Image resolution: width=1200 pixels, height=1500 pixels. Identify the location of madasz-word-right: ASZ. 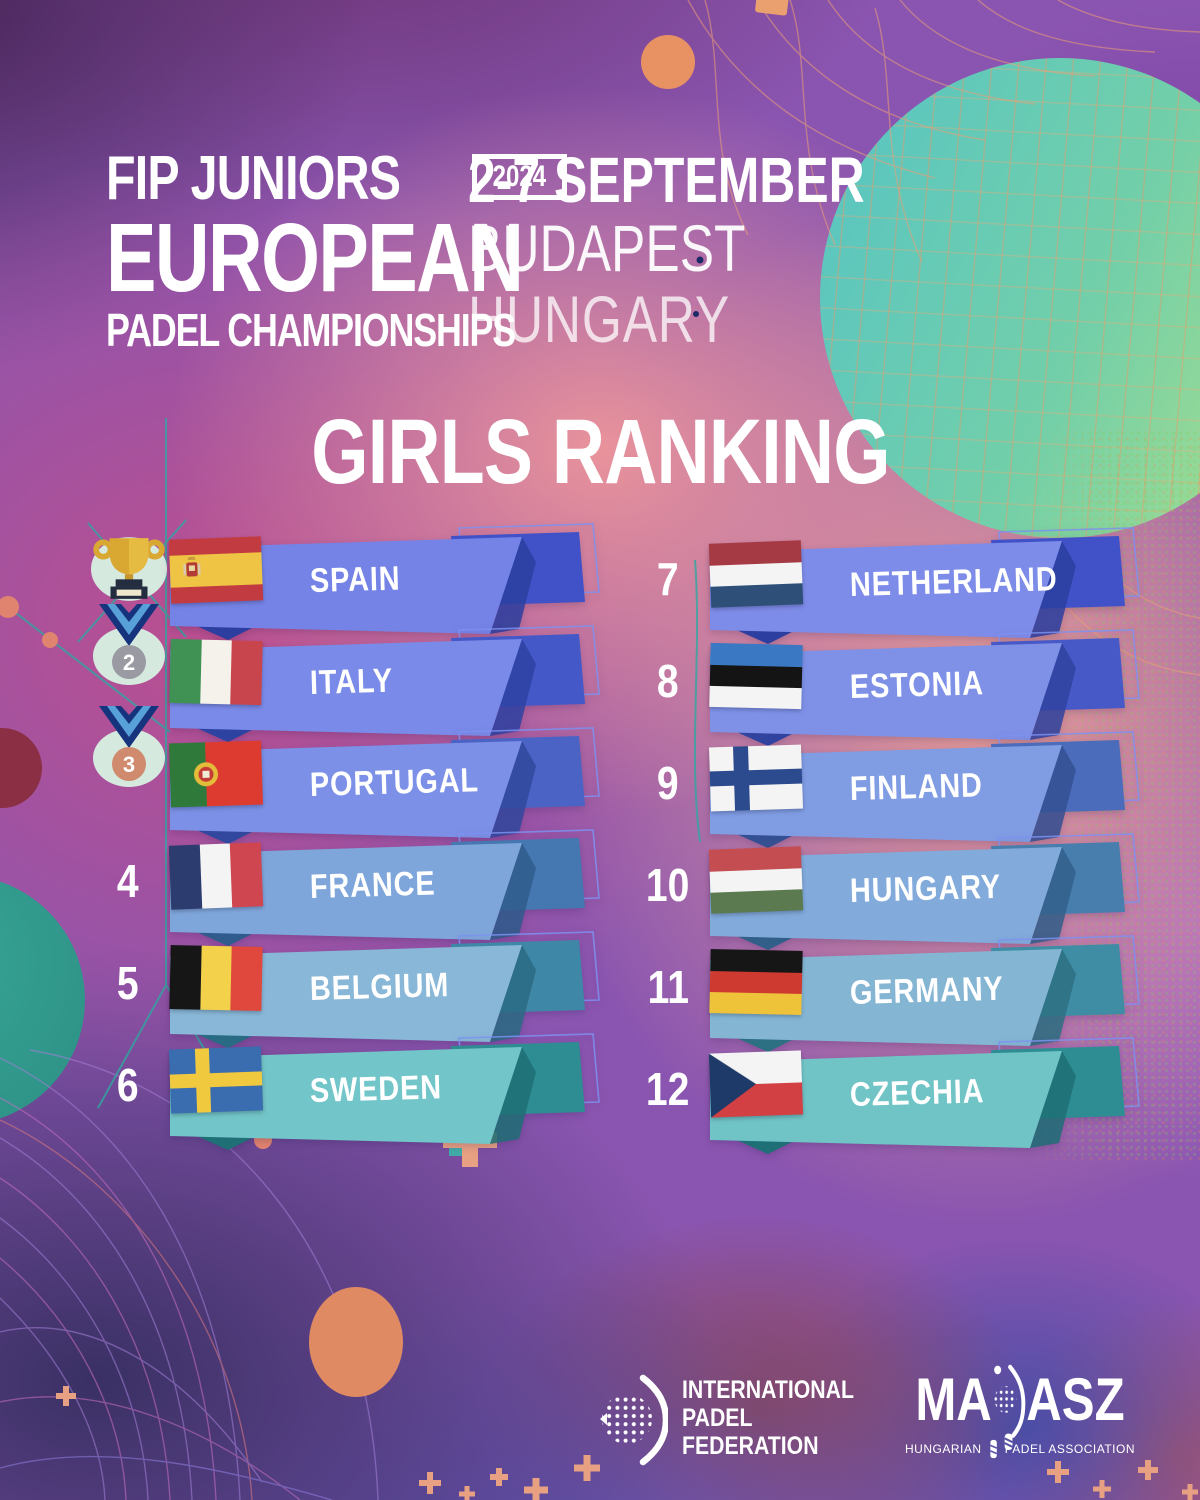
(1075, 1399).